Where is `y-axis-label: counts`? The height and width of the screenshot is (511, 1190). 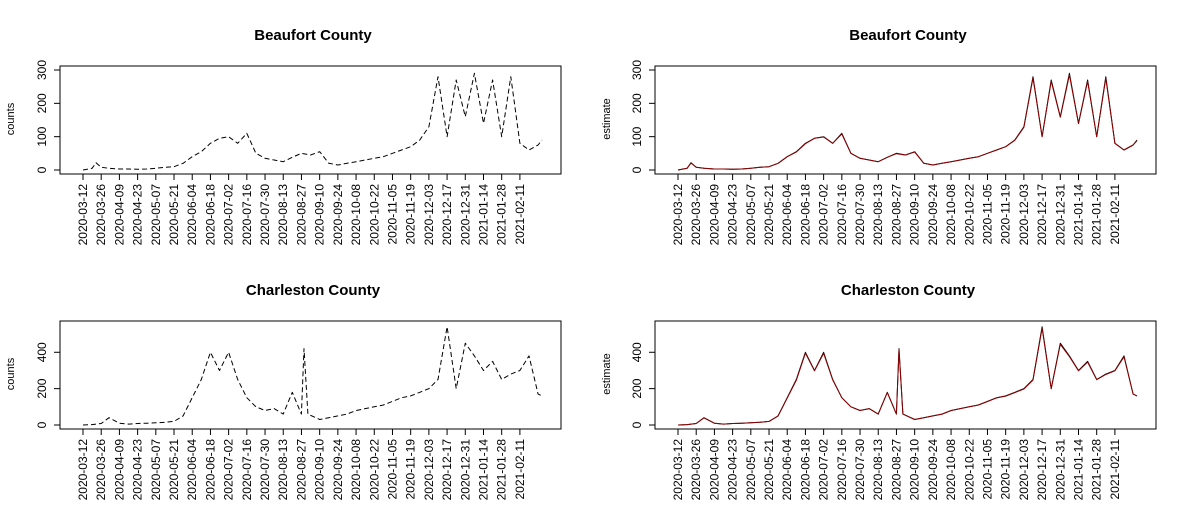
y-axis-label: counts is located at coordinates (11, 118).